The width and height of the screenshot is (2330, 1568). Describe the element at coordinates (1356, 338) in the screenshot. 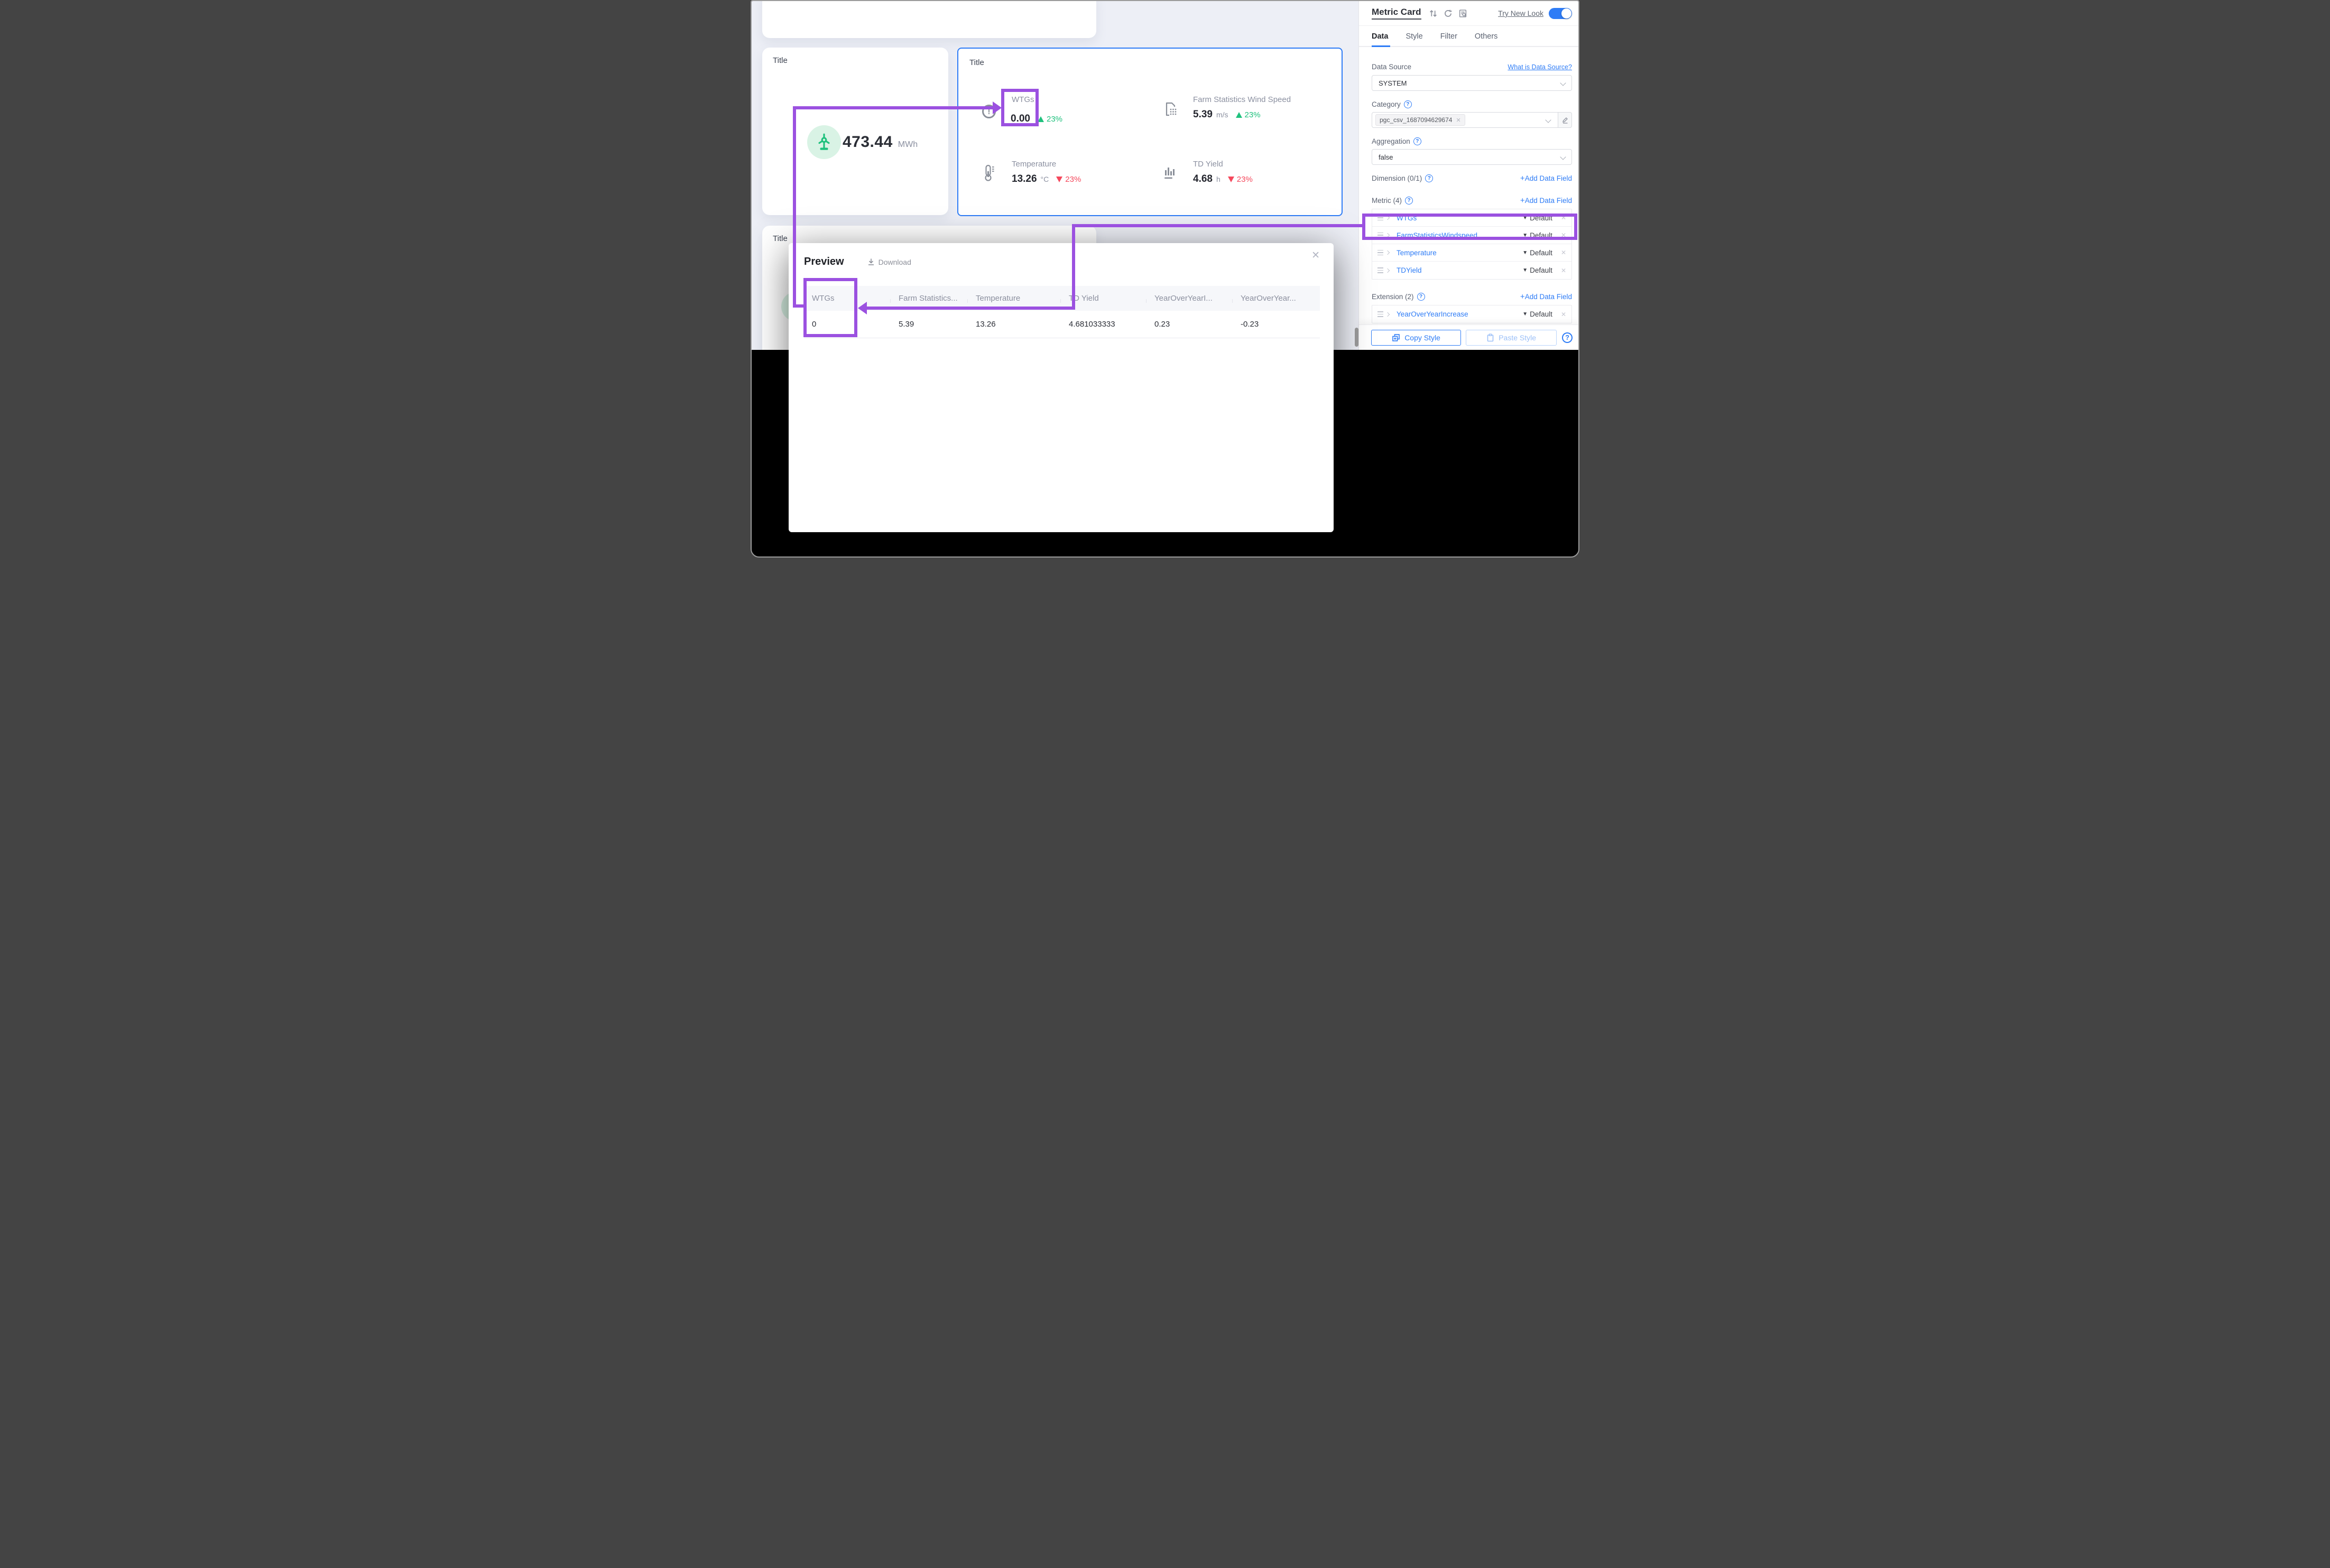

I see `canvas-scrollbar-thumb` at that location.